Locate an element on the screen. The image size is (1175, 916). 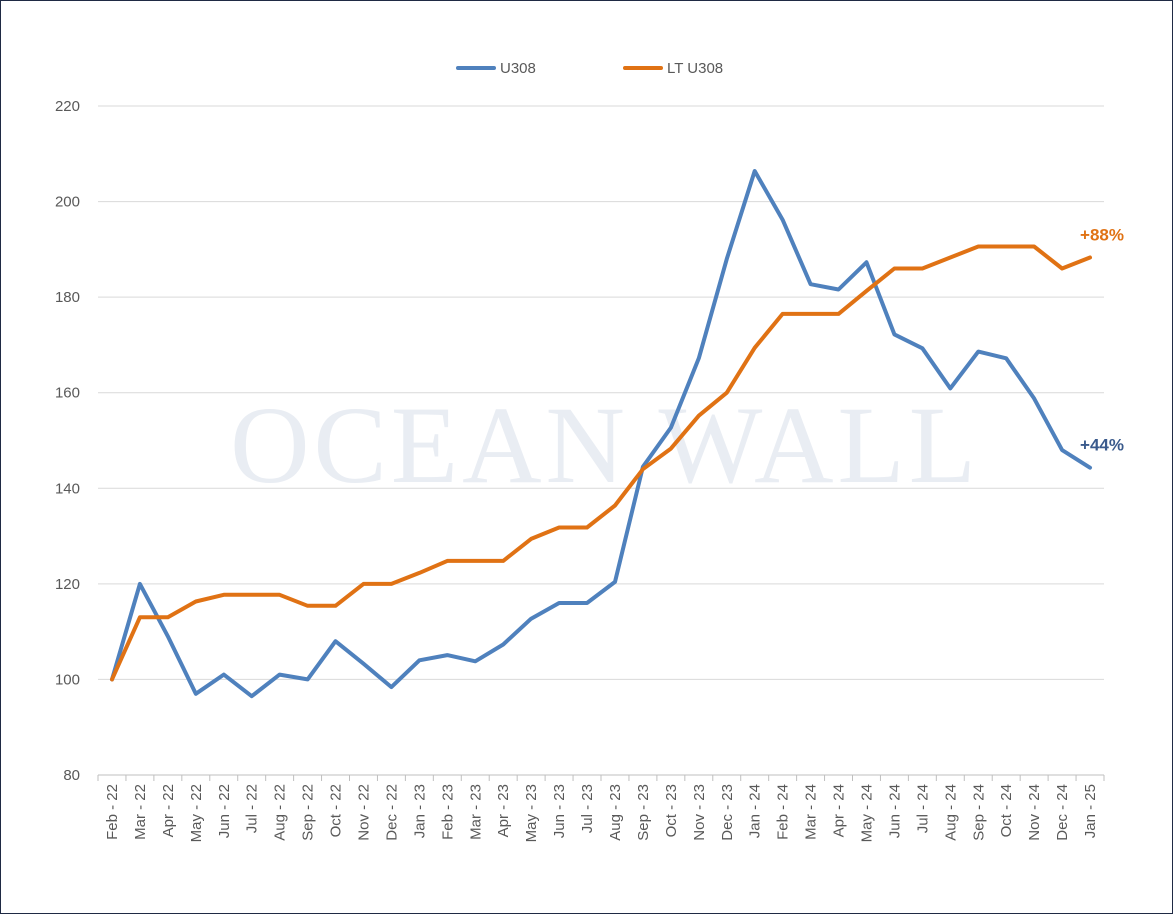
x-tick-label: Jun - 23 is located at coordinates (559, 811).